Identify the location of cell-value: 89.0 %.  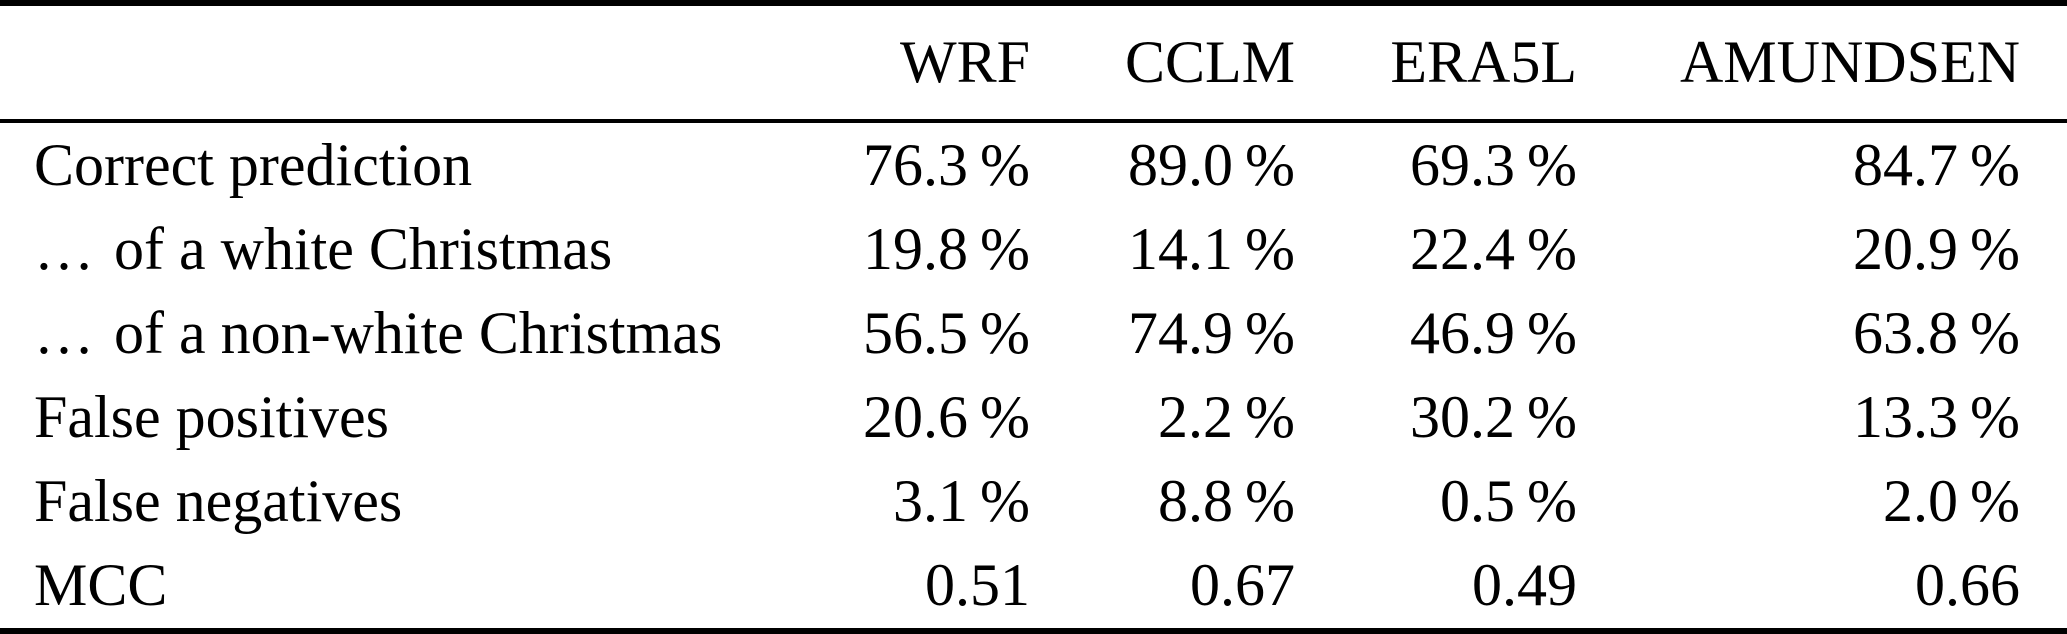
(1211, 164).